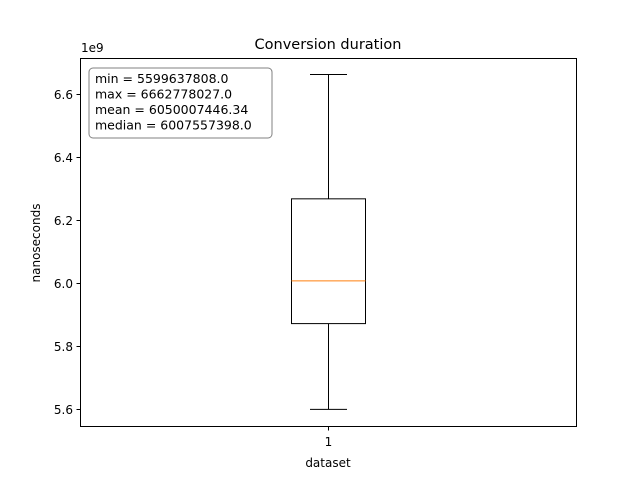  What do you see at coordinates (63, 95) in the screenshot?
I see `y-tick-label: 6.6` at bounding box center [63, 95].